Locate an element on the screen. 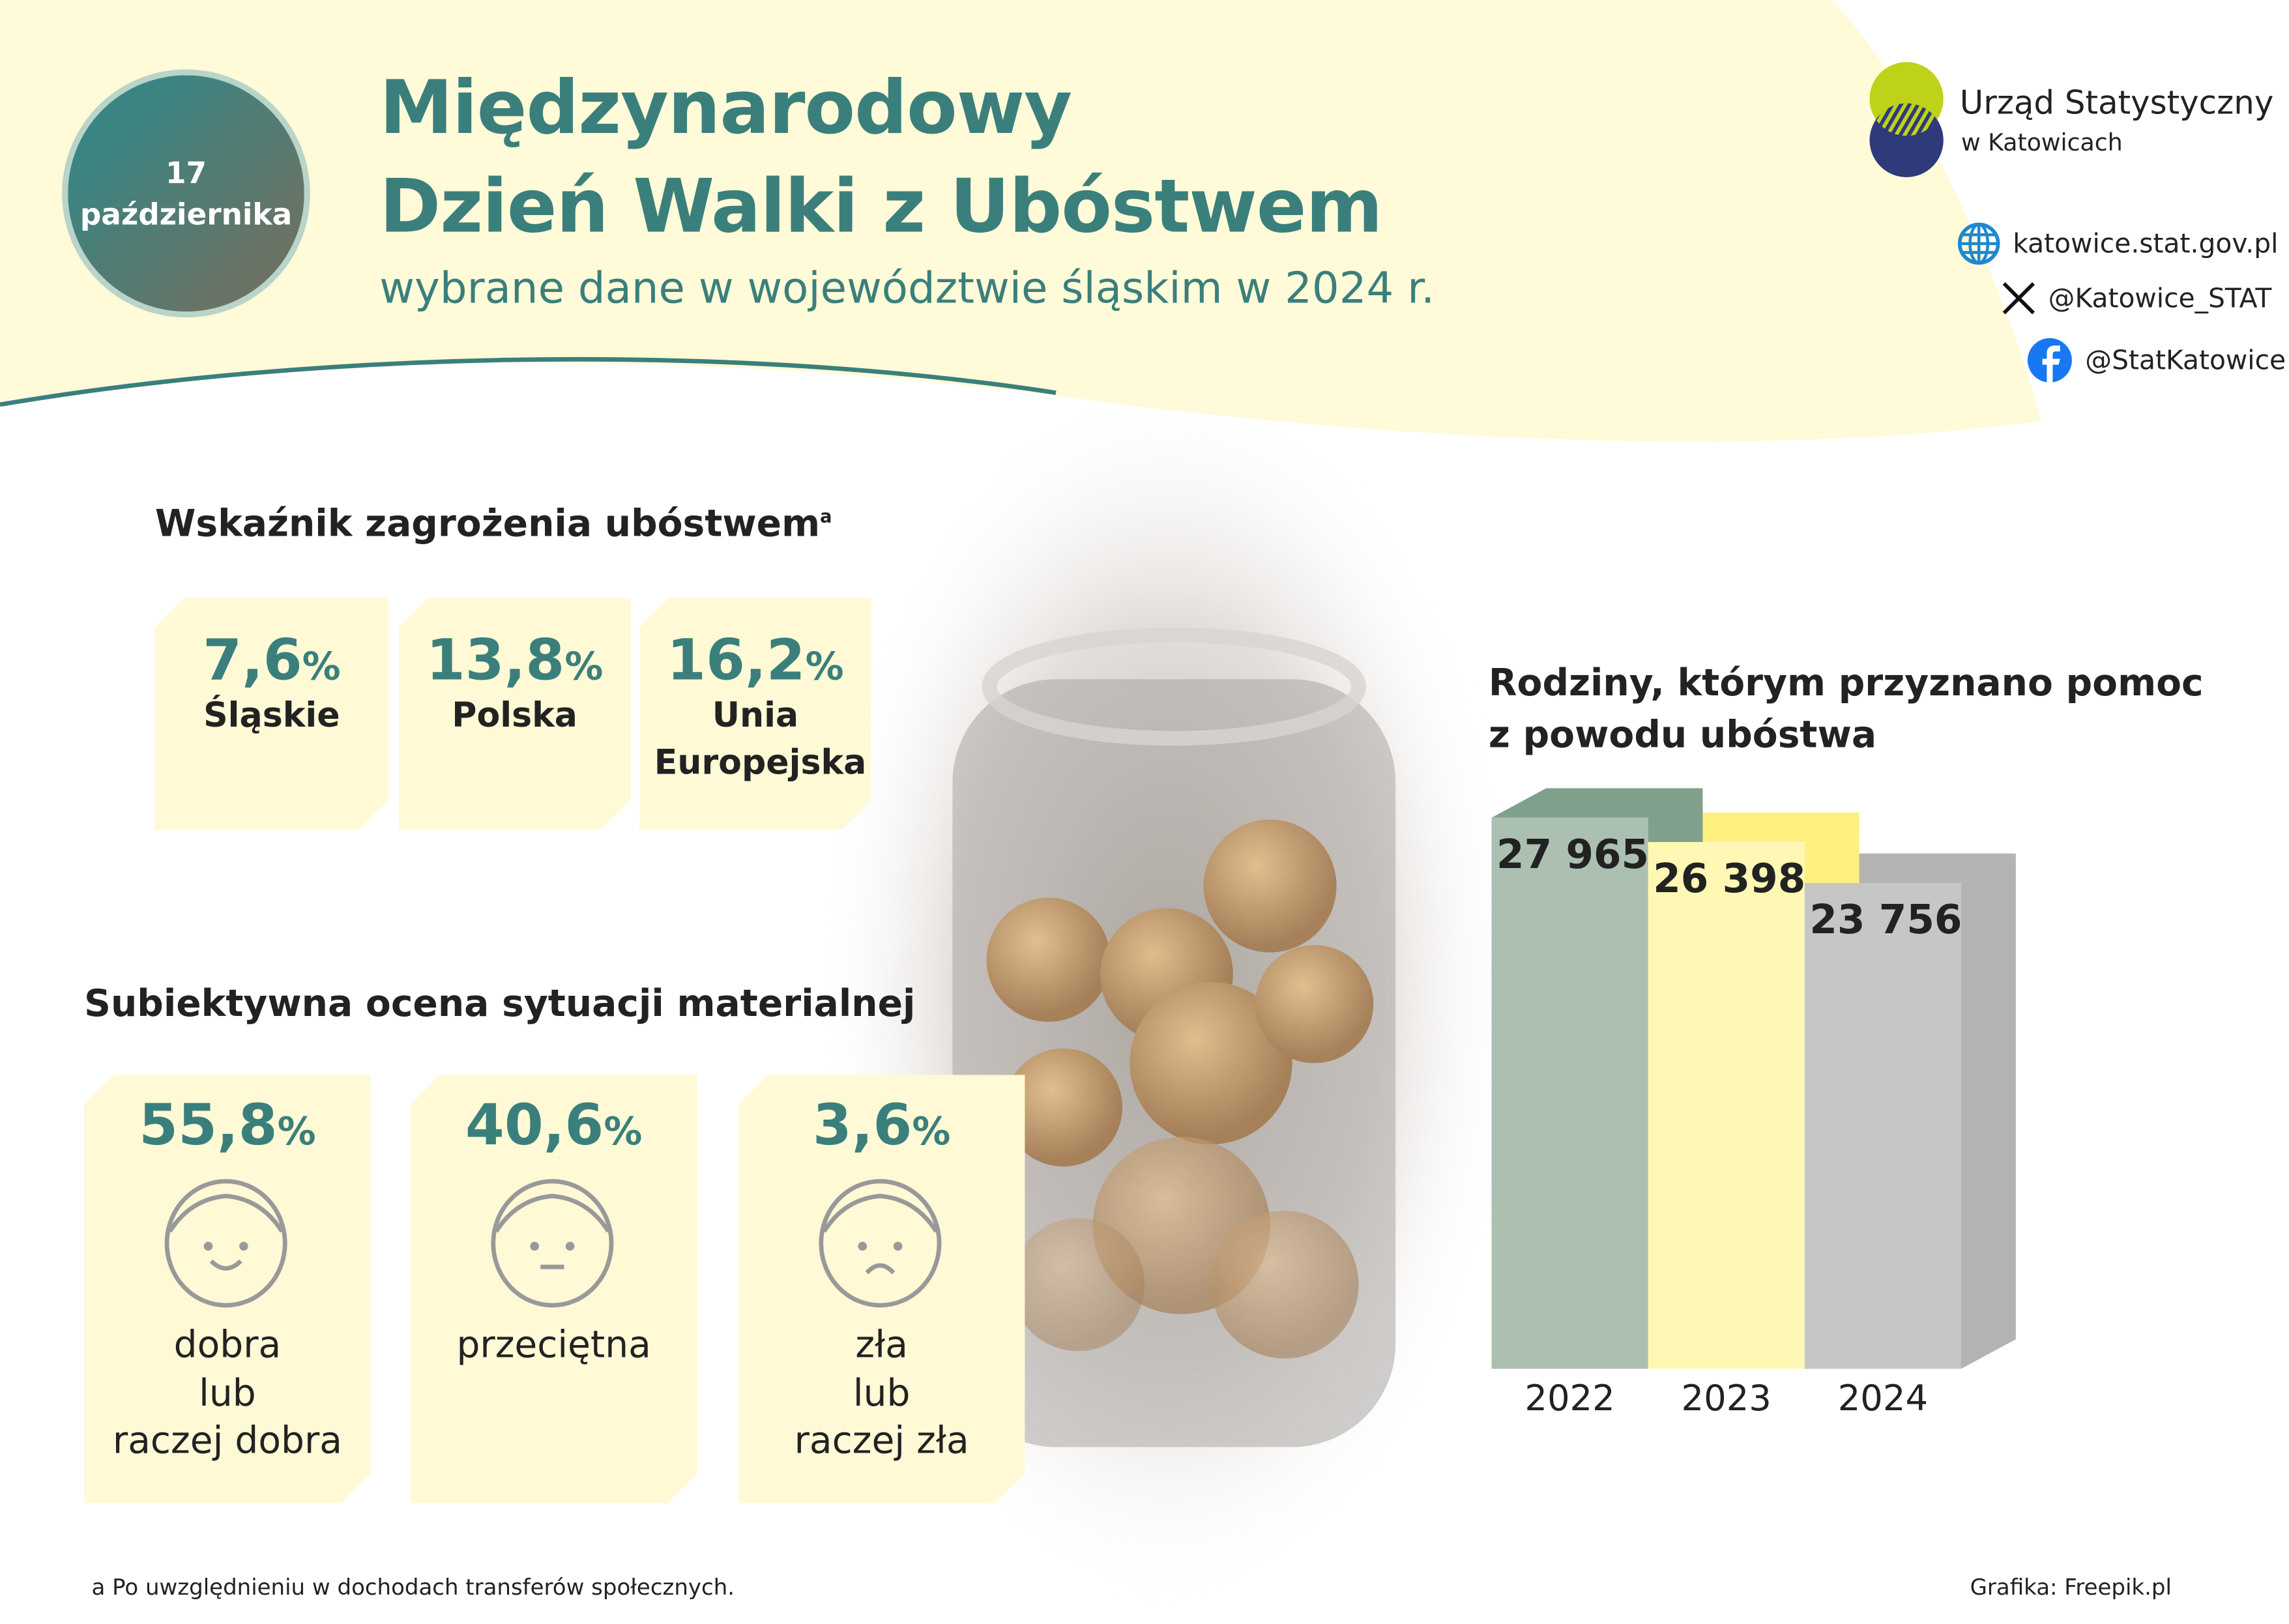 This screenshot has height=1624, width=2289. date-badge: 17 października is located at coordinates (186, 194).